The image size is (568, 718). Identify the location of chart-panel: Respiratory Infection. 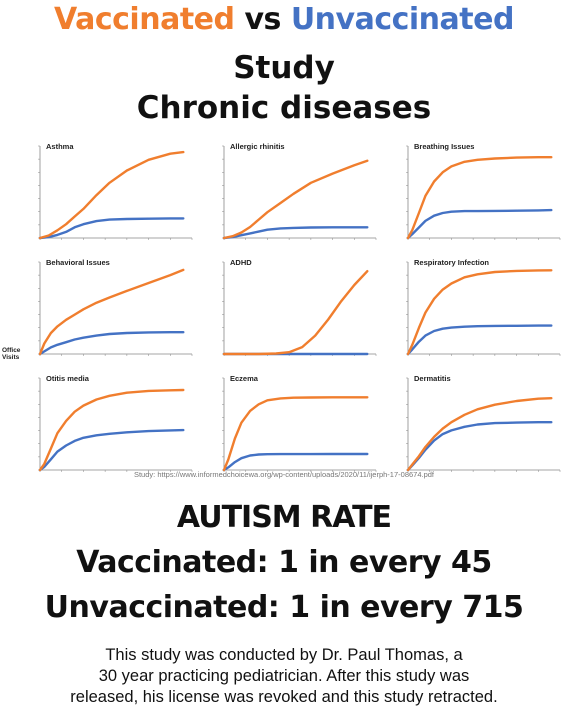
(483, 306).